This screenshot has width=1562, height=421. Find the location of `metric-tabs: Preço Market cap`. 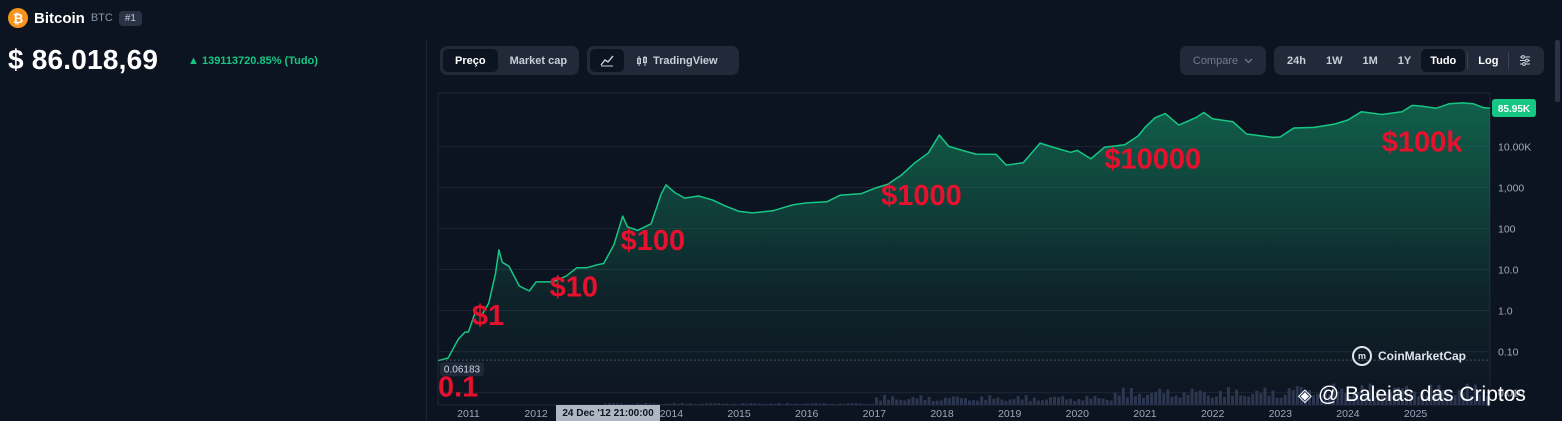

metric-tabs: Preço Market cap is located at coordinates (509, 60).